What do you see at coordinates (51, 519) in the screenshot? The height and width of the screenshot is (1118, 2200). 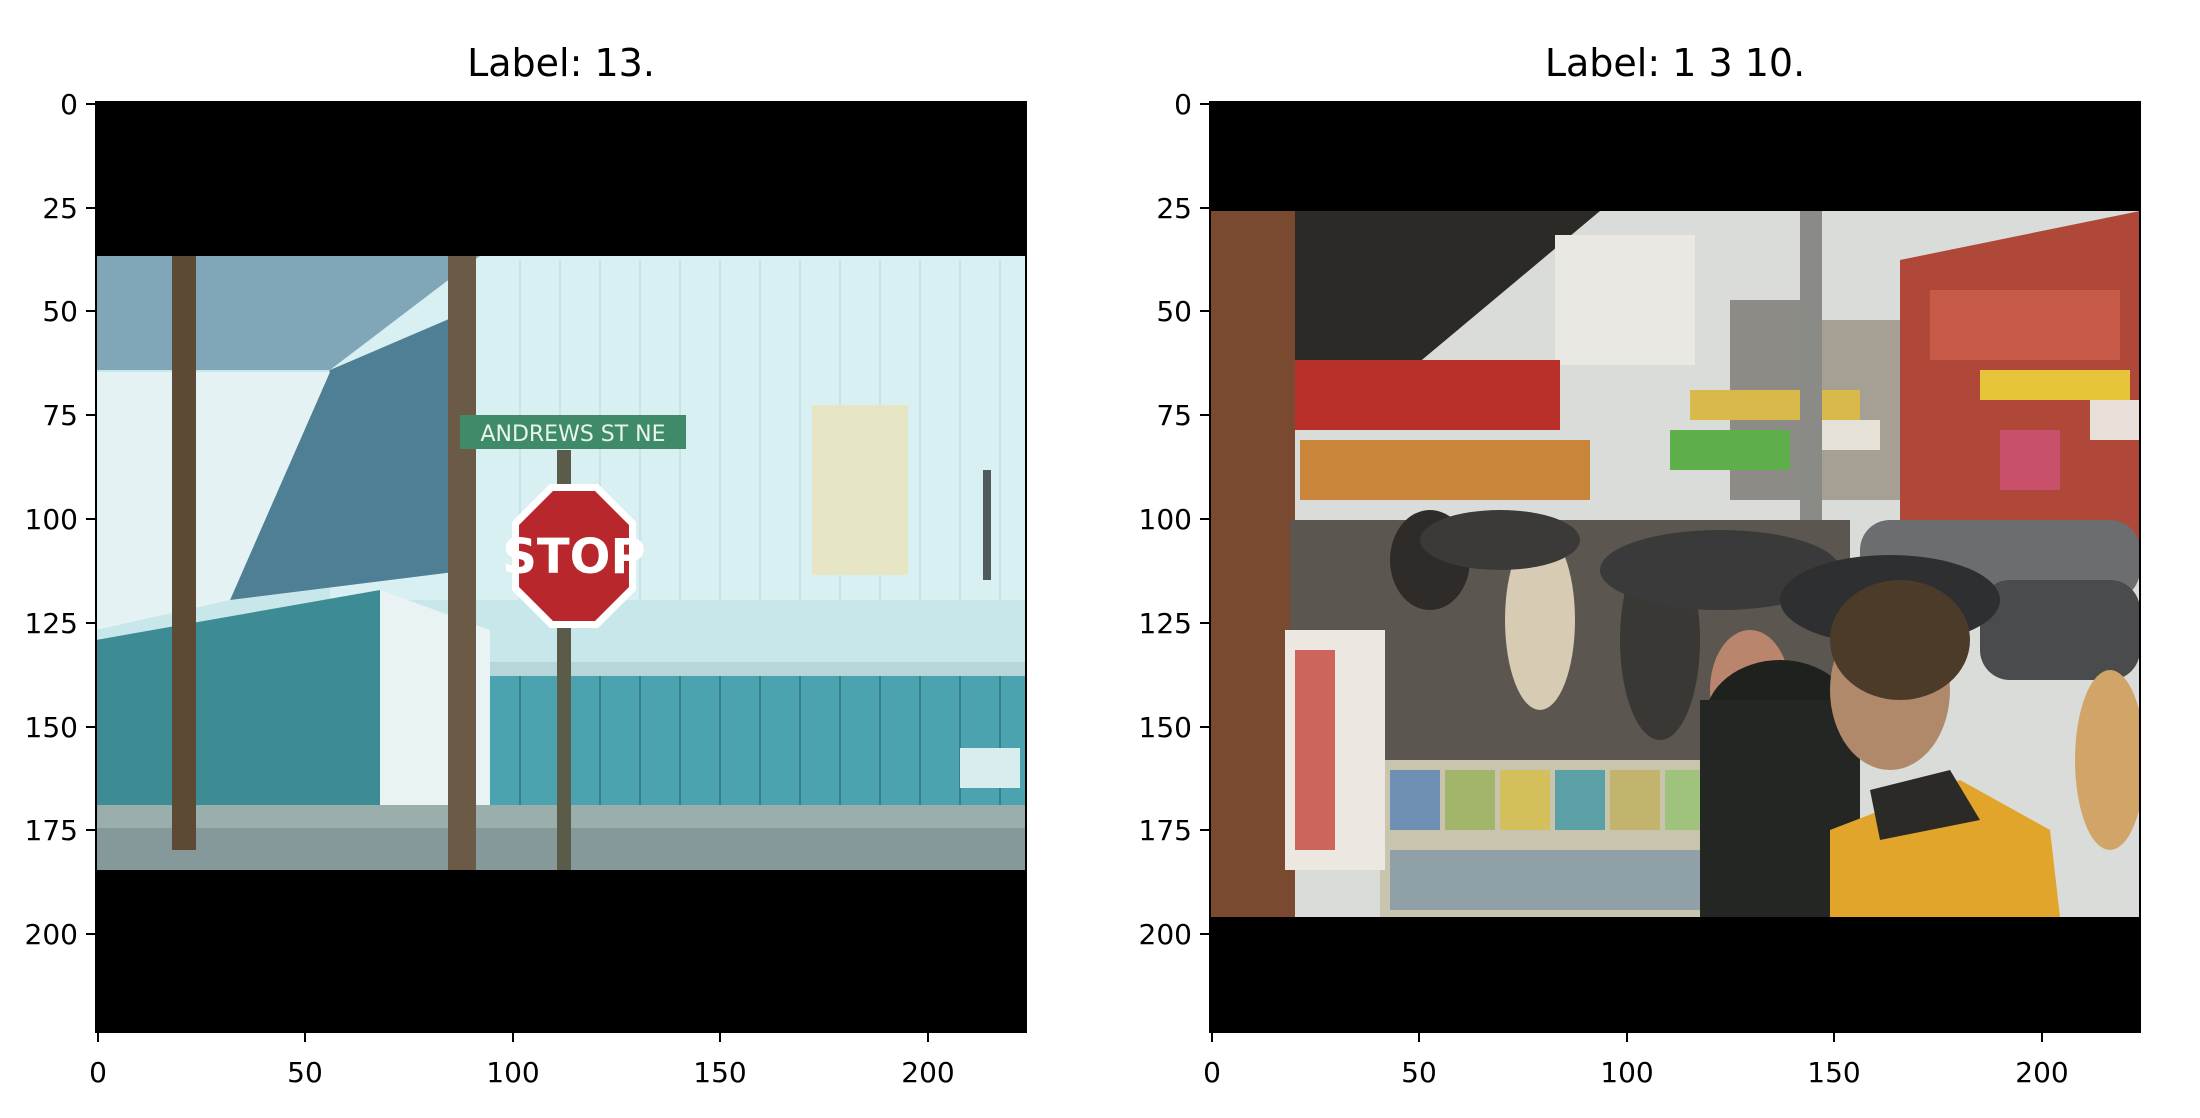 I see `left-y-tick-label: 100` at bounding box center [51, 519].